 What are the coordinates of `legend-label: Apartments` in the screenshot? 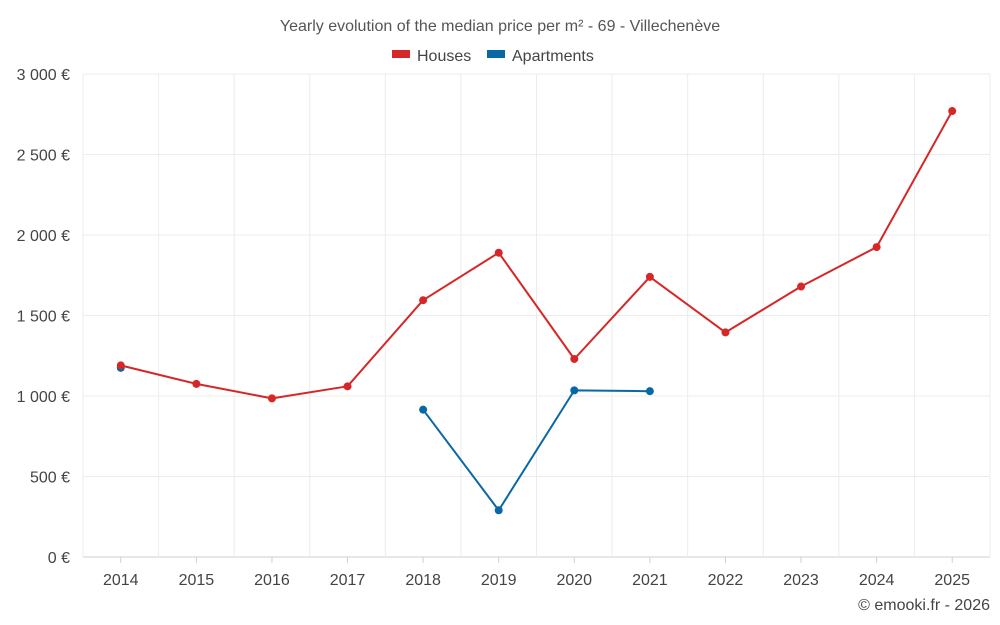 It's located at (553, 56).